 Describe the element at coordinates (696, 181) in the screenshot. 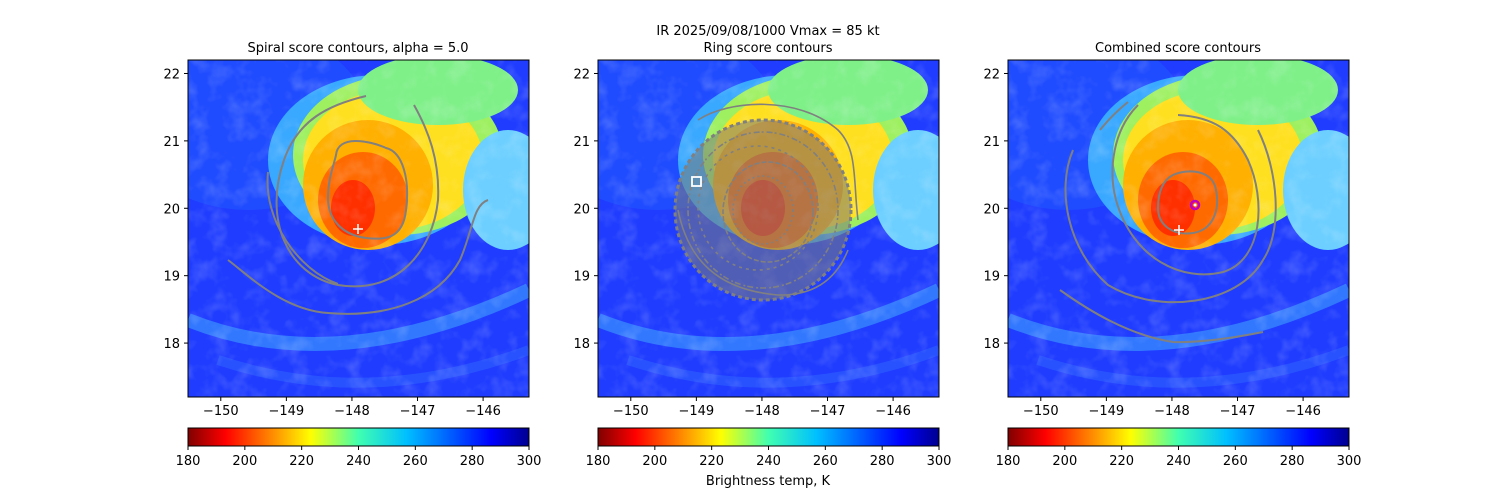

I see `ring-marker-square` at that location.